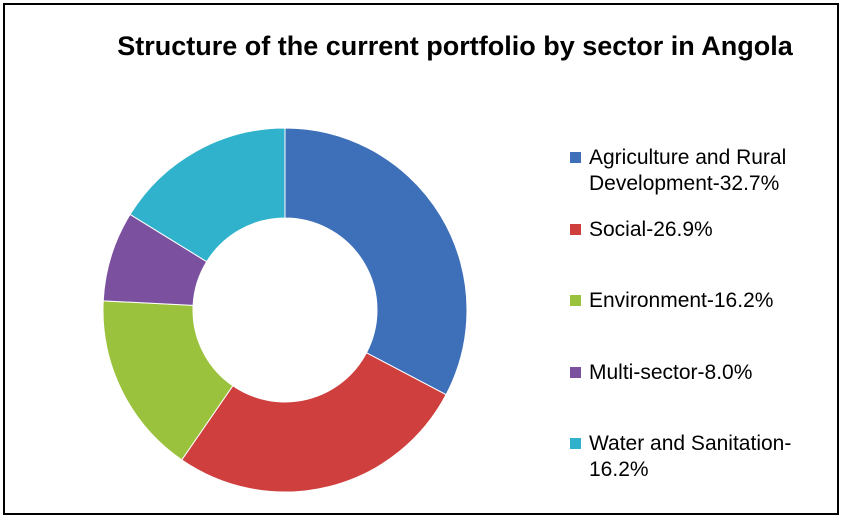 This screenshot has width=844, height=520. I want to click on legend-label: Agriculture and Rural Development-32.7%, so click(688, 170).